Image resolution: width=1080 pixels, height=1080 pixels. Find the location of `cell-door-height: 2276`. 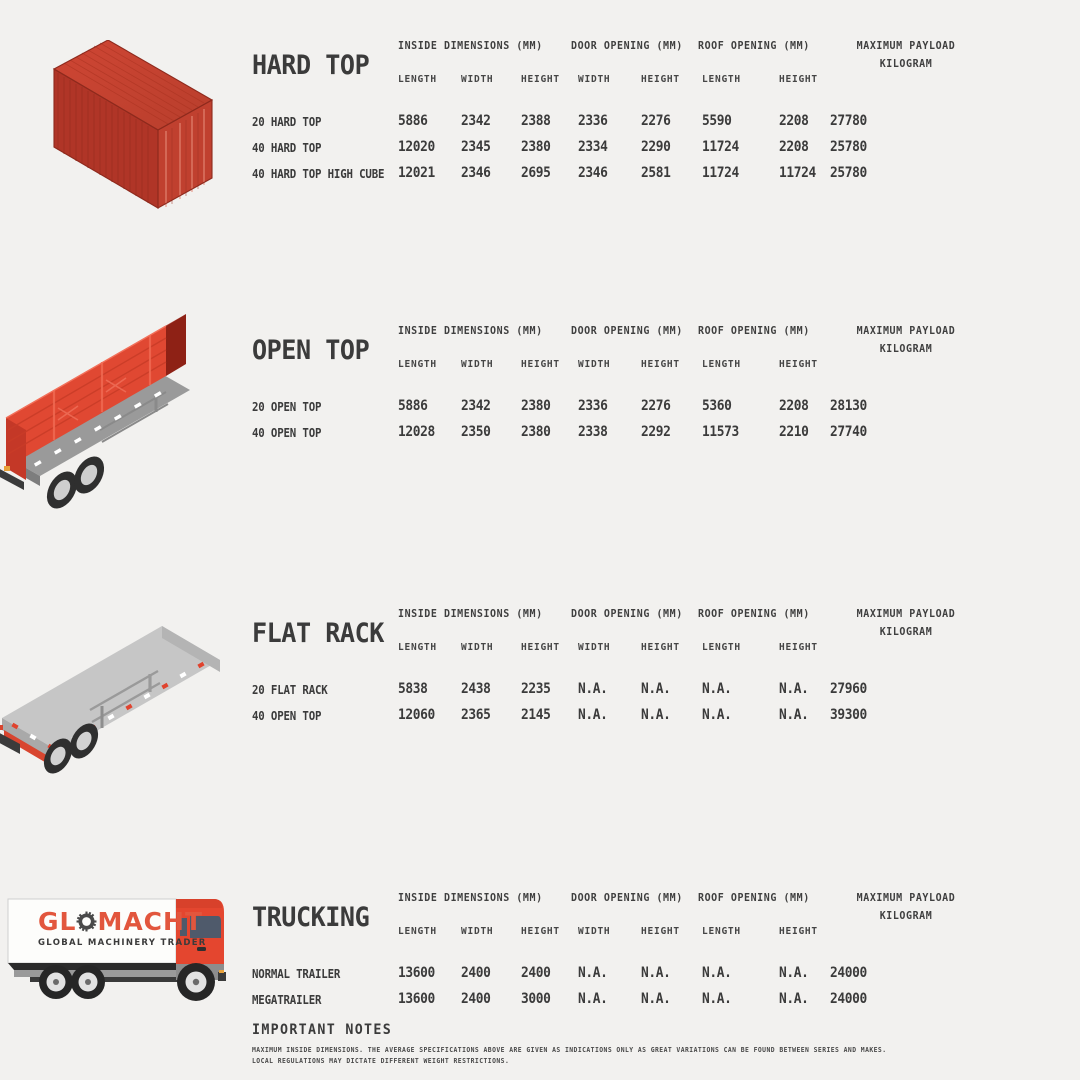

cell-door-height: 2276 is located at coordinates (656, 406).